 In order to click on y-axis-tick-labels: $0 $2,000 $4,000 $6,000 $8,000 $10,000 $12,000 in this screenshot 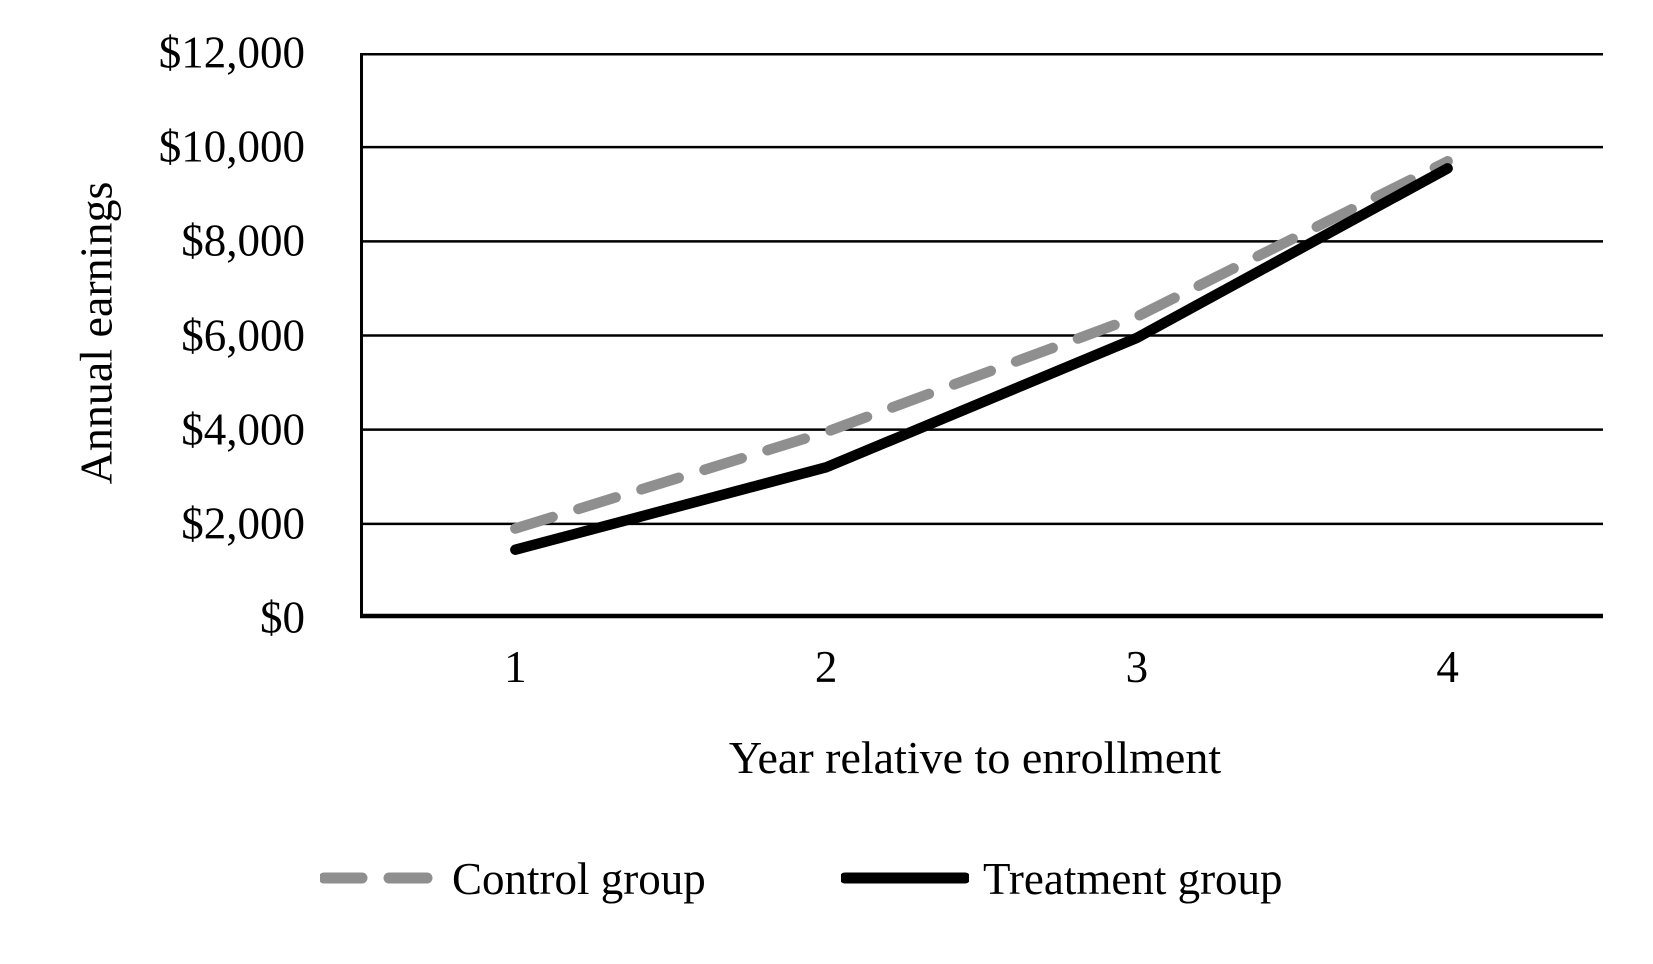, I will do `click(152, 350)`.